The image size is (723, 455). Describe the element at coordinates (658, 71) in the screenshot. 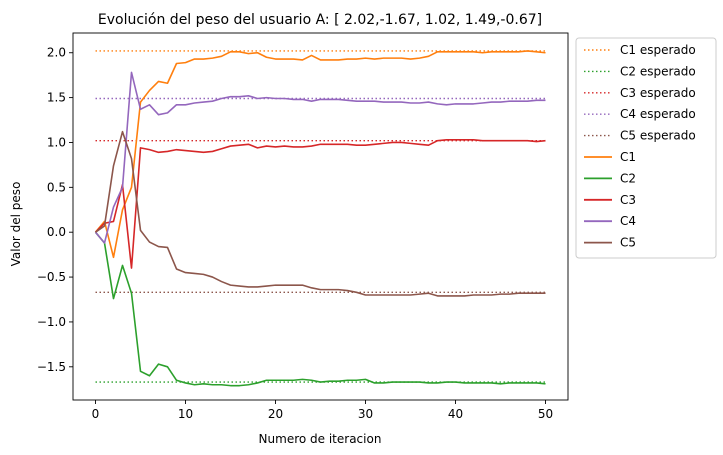

I see `legend-label: C2 esperado` at that location.